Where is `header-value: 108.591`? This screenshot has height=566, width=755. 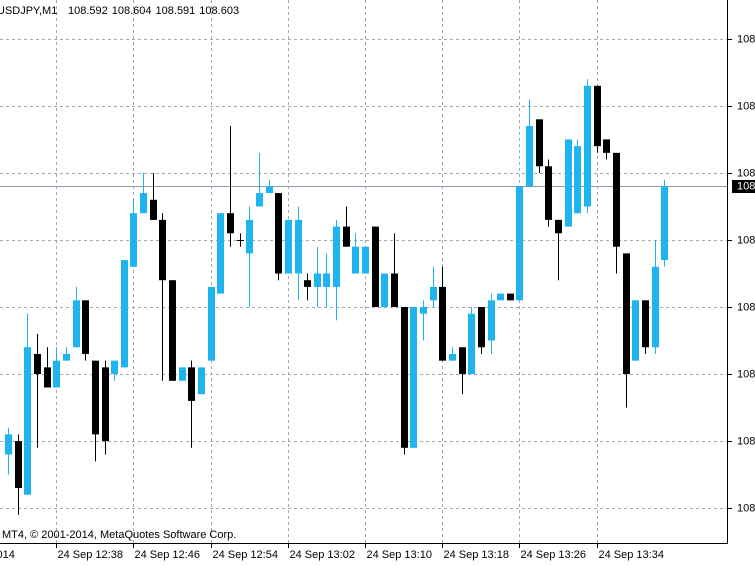 header-value: 108.591 is located at coordinates (176, 11).